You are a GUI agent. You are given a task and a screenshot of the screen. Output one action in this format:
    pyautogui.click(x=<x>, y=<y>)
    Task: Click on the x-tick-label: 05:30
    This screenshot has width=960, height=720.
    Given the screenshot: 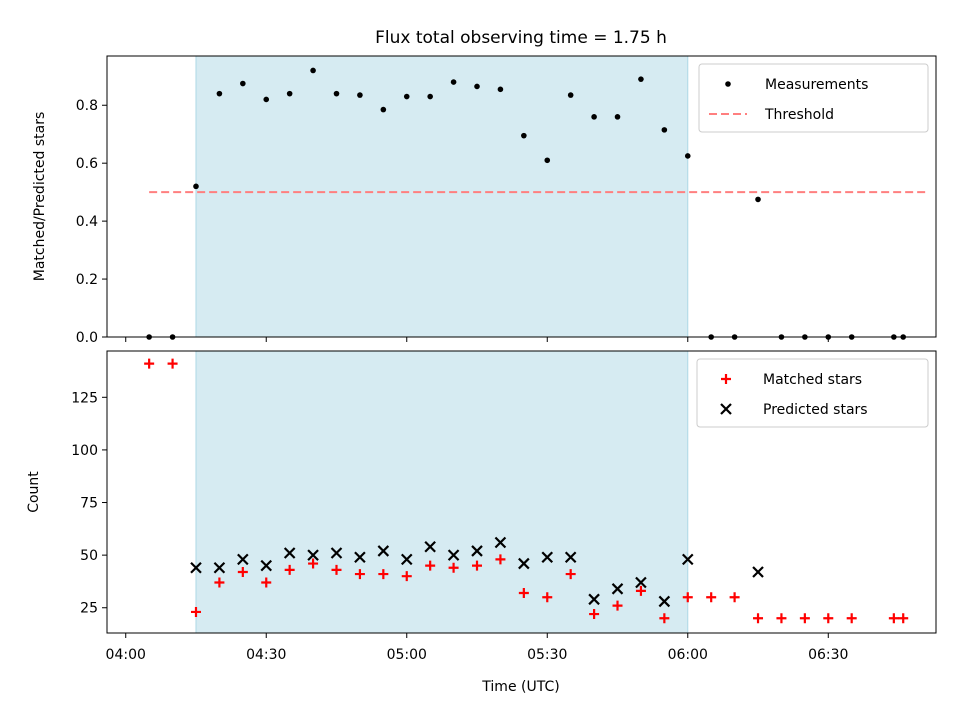 What is the action you would take?
    pyautogui.click(x=547, y=655)
    